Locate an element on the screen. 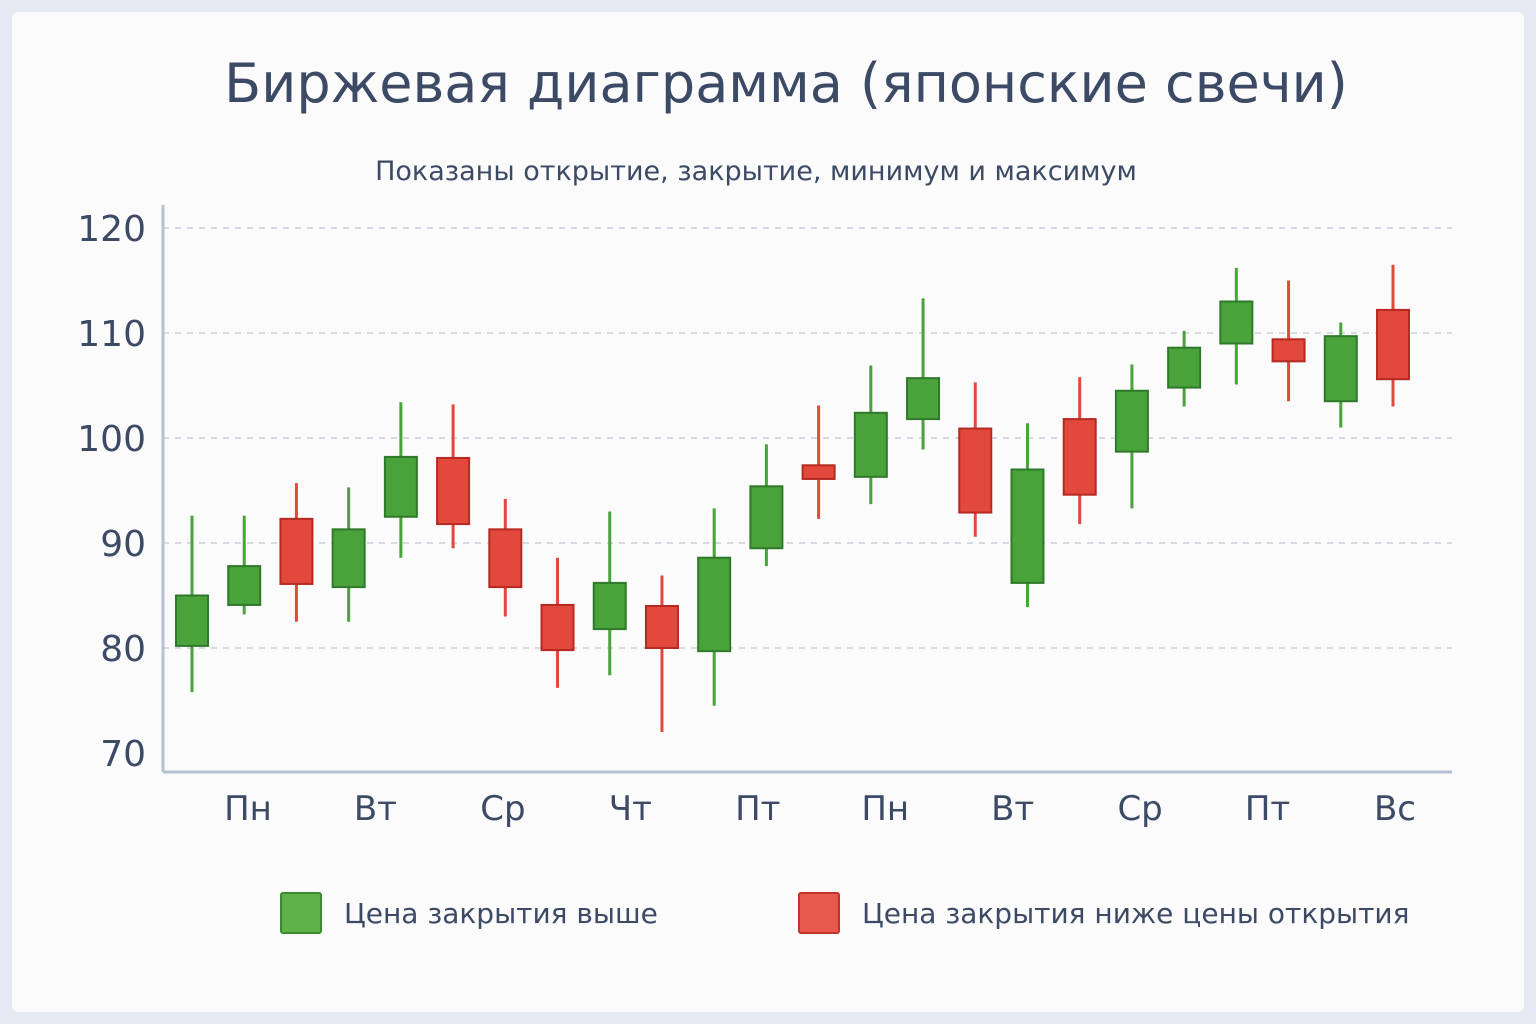 The width and height of the screenshot is (1536, 1024). x-tick-label: Чт is located at coordinates (630, 809).